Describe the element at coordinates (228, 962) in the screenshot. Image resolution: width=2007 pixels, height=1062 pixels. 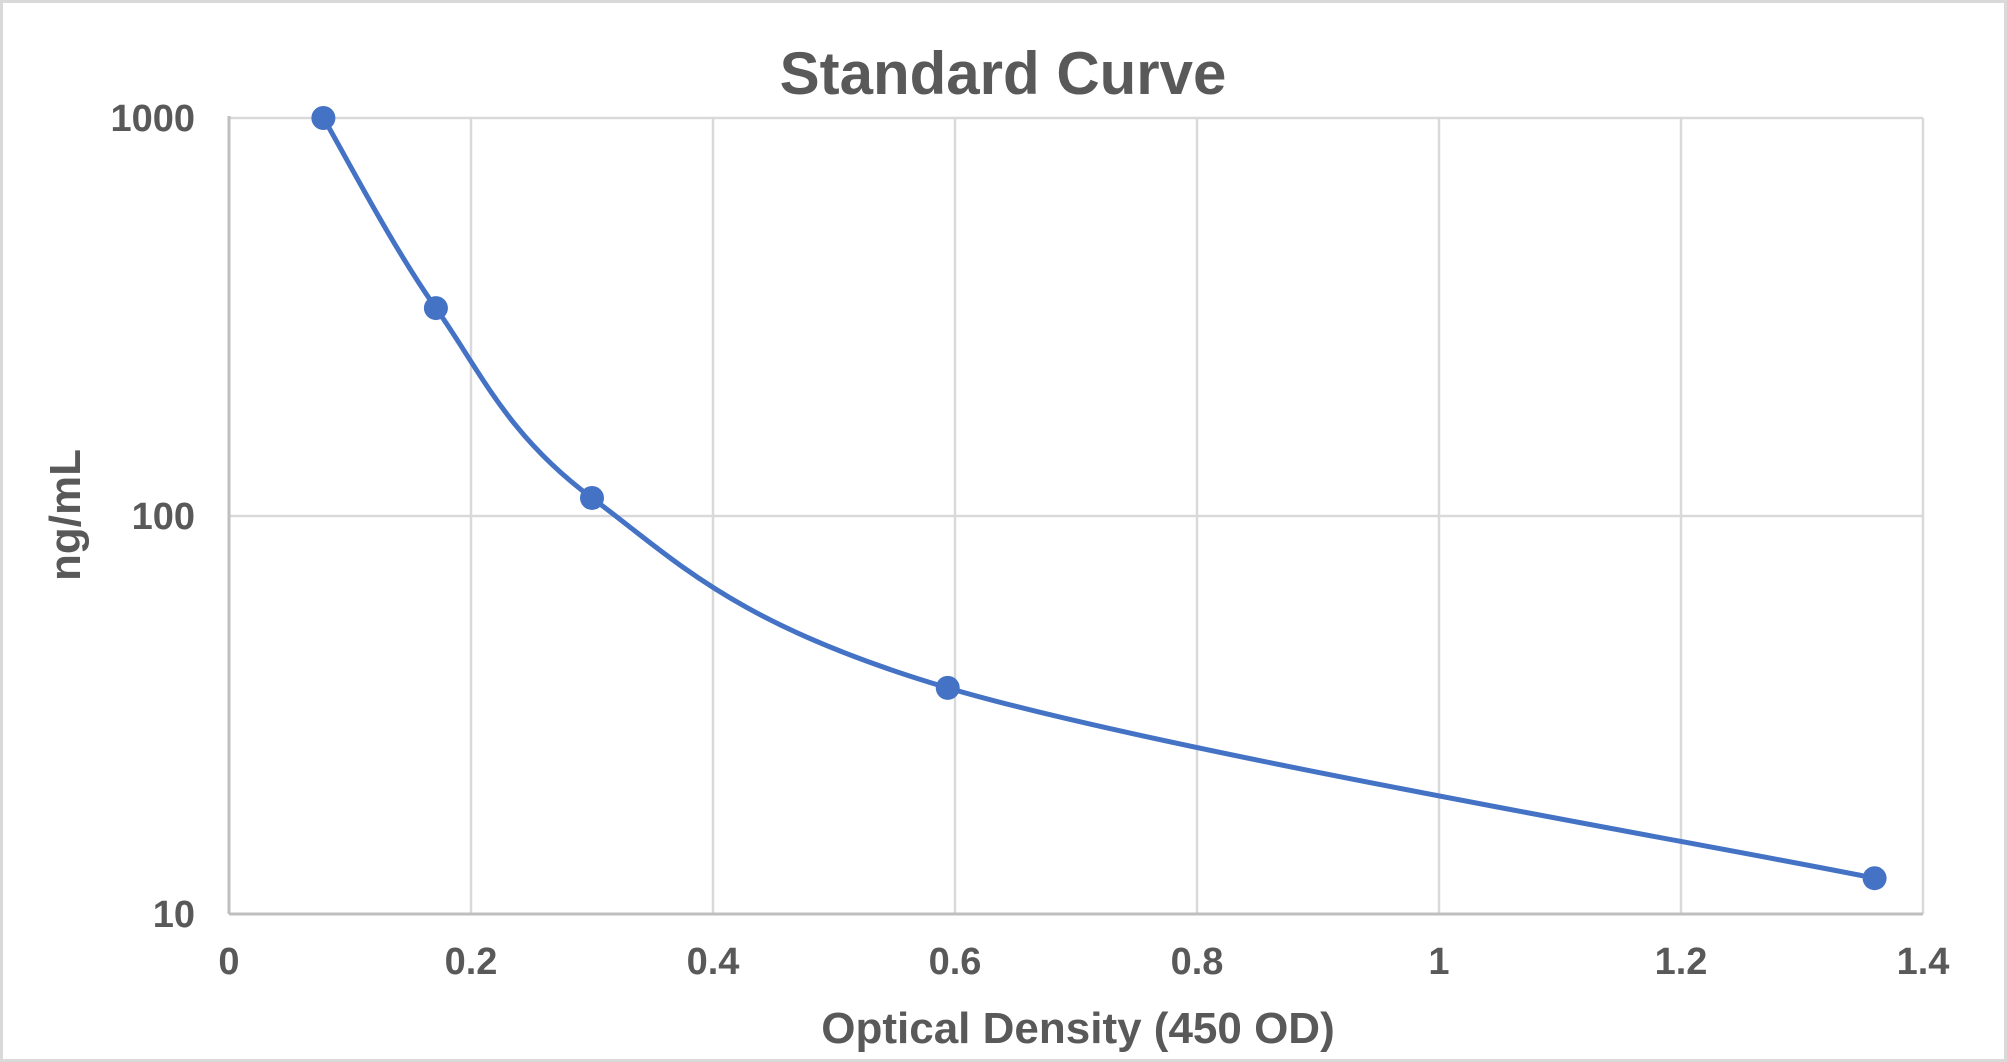
I see `x-tick-label: 0` at that location.